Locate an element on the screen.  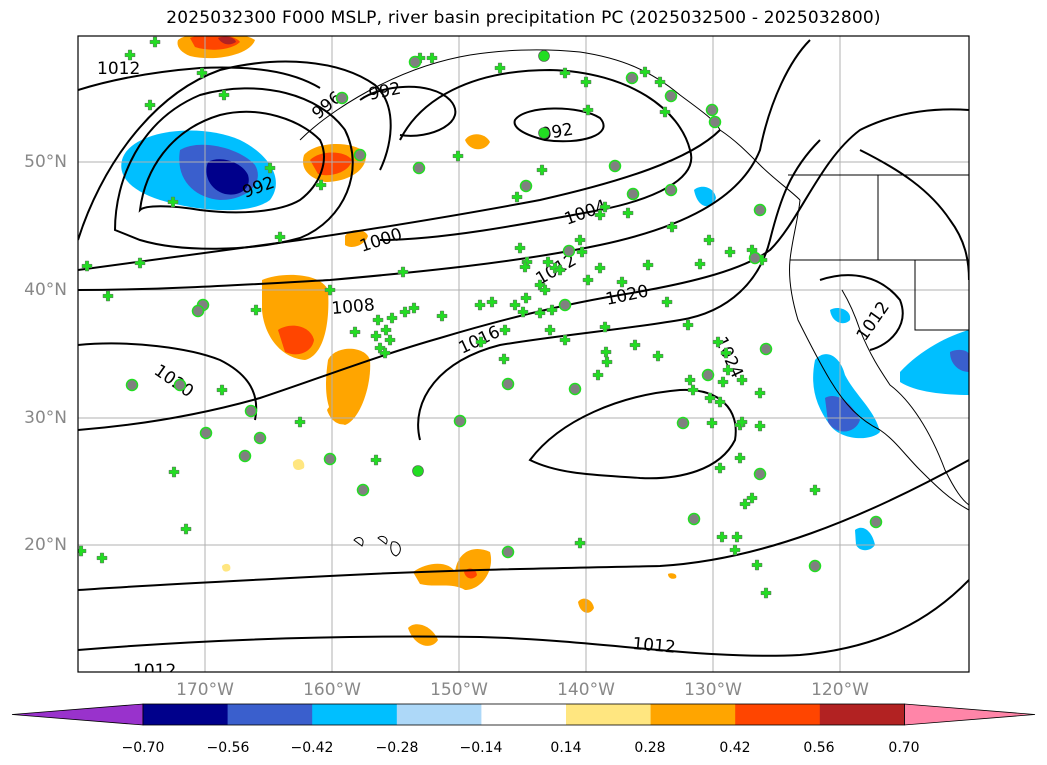
colorbar-frame is located at coordinates (523, 714).